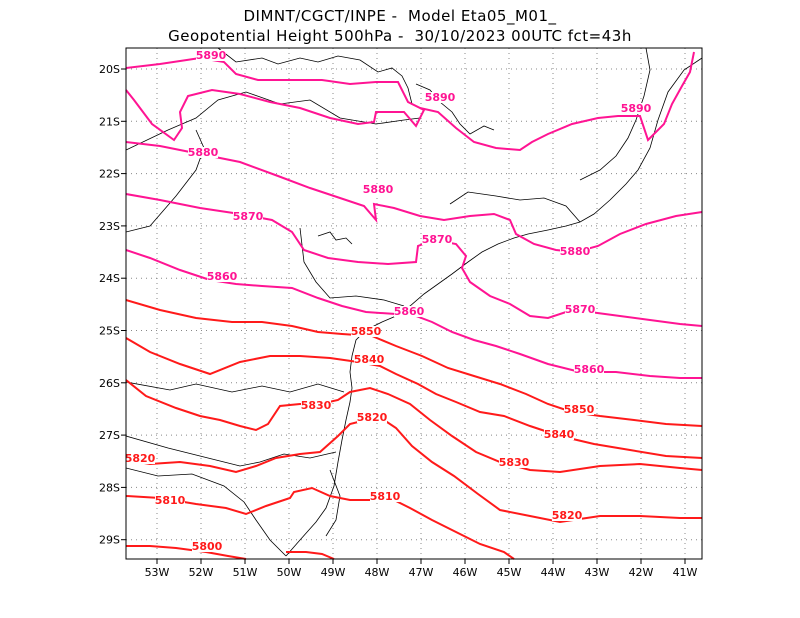 The height and width of the screenshot is (618, 800). I want to click on state-border-pr-sc, so click(235, 387).